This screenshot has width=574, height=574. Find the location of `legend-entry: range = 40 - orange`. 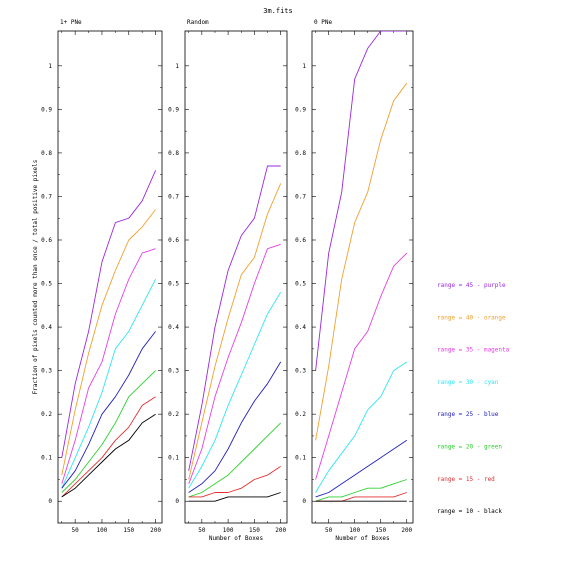

legend-entry: range = 40 - orange is located at coordinates (471, 317).